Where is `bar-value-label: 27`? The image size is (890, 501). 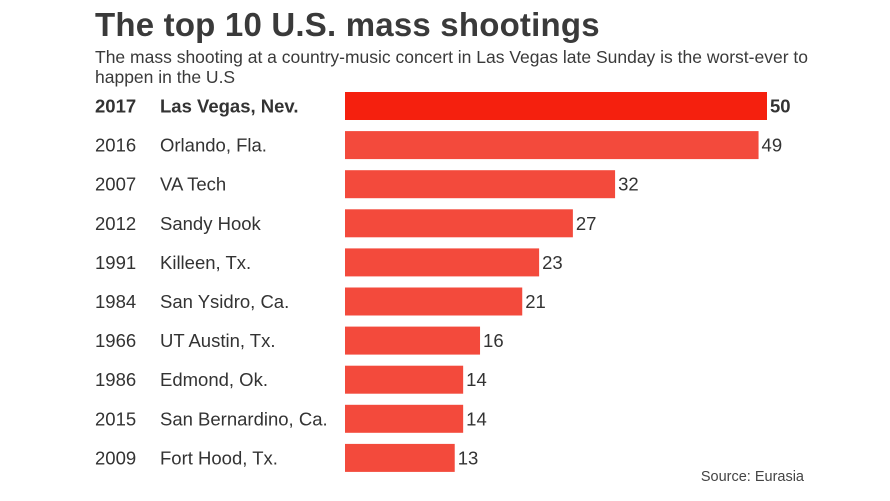 bar-value-label: 27 is located at coordinates (586, 223).